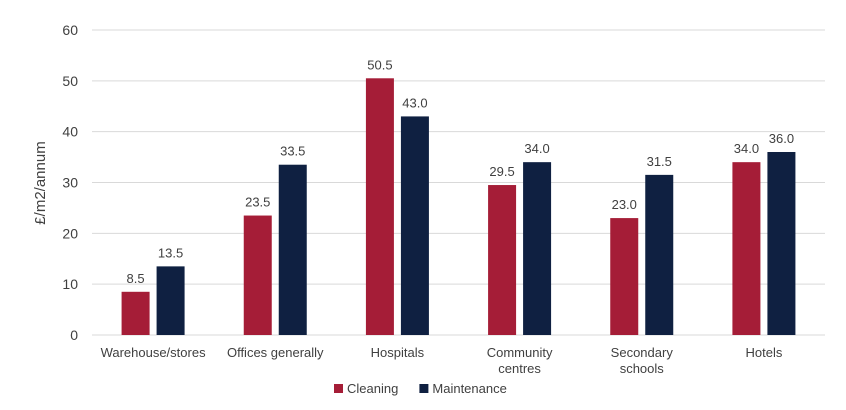 The width and height of the screenshot is (846, 410). Describe the element at coordinates (501, 171) in the screenshot. I see `data-label: 29.5` at that location.